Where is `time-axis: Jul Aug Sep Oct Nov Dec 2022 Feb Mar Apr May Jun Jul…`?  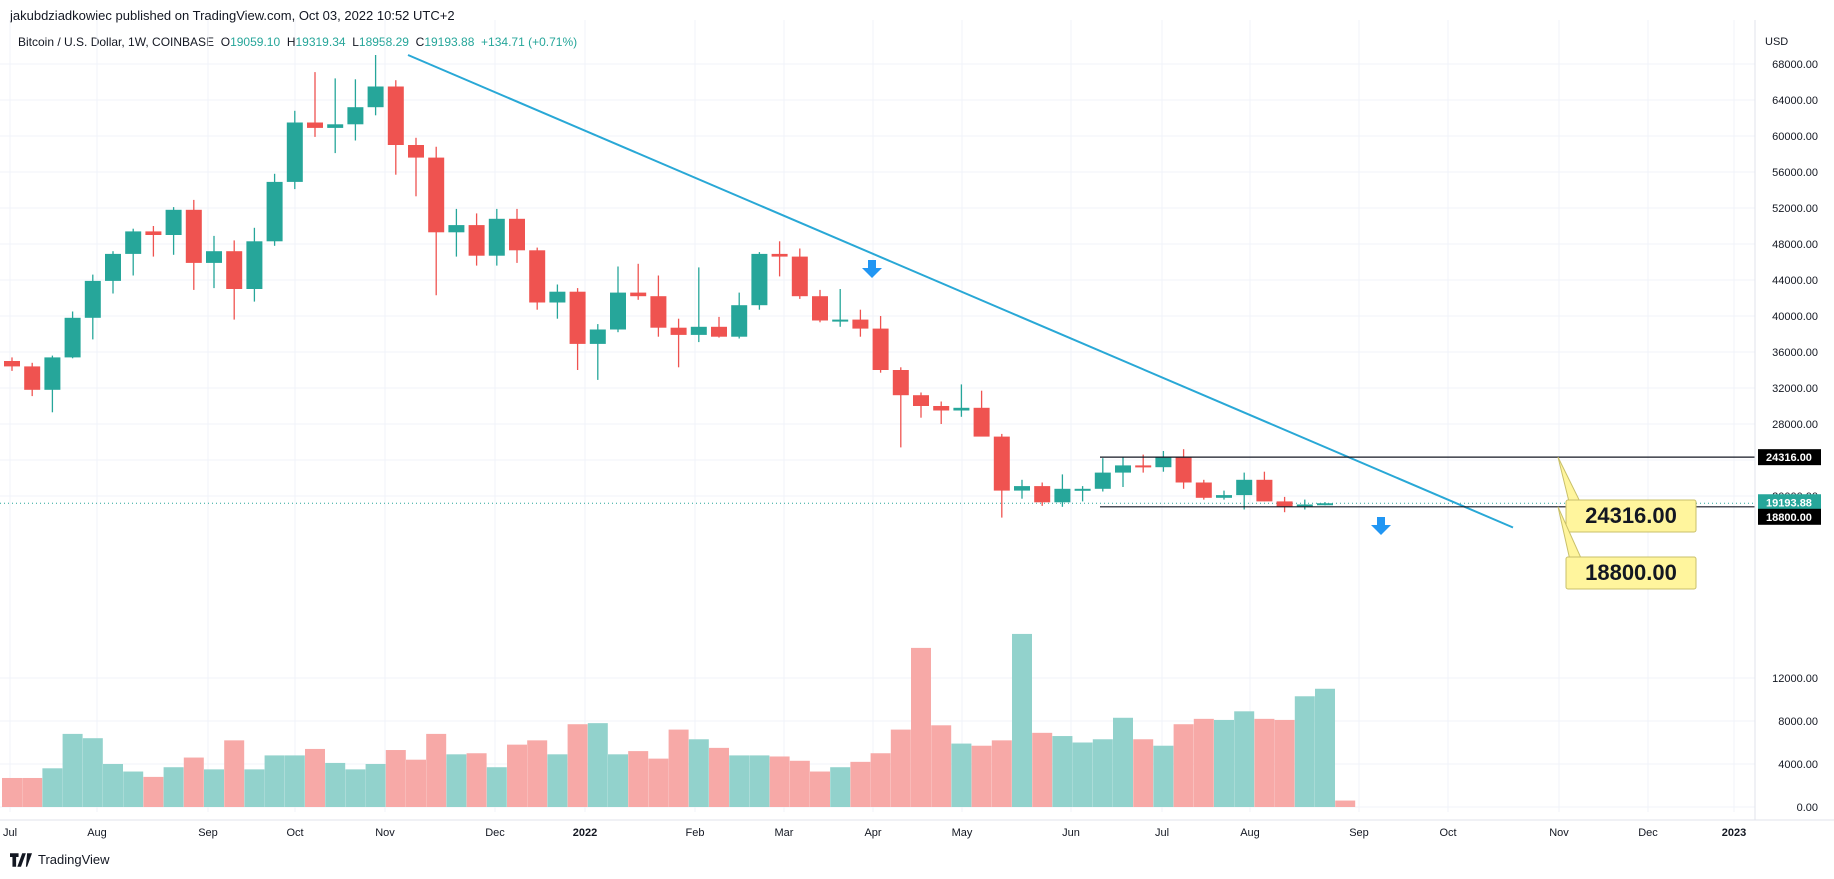
time-axis: Jul Aug Sep Oct Nov Dec 2022 Feb Mar Apr May Jun Jul… is located at coordinates (874, 833).